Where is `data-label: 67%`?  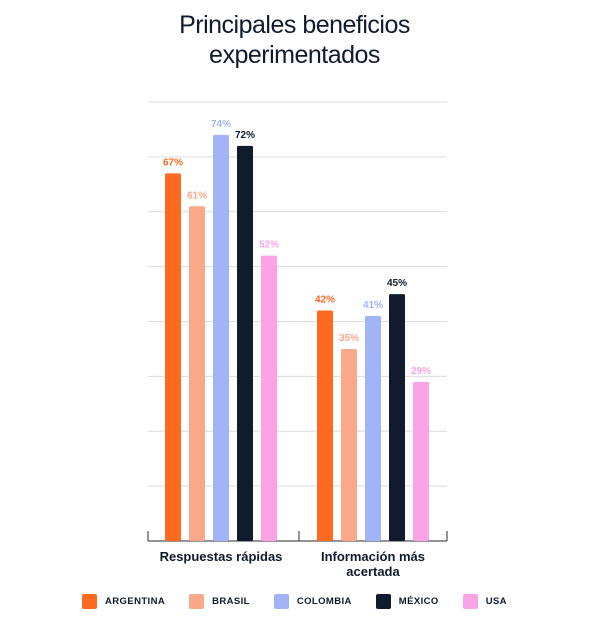
data-label: 67% is located at coordinates (173, 162).